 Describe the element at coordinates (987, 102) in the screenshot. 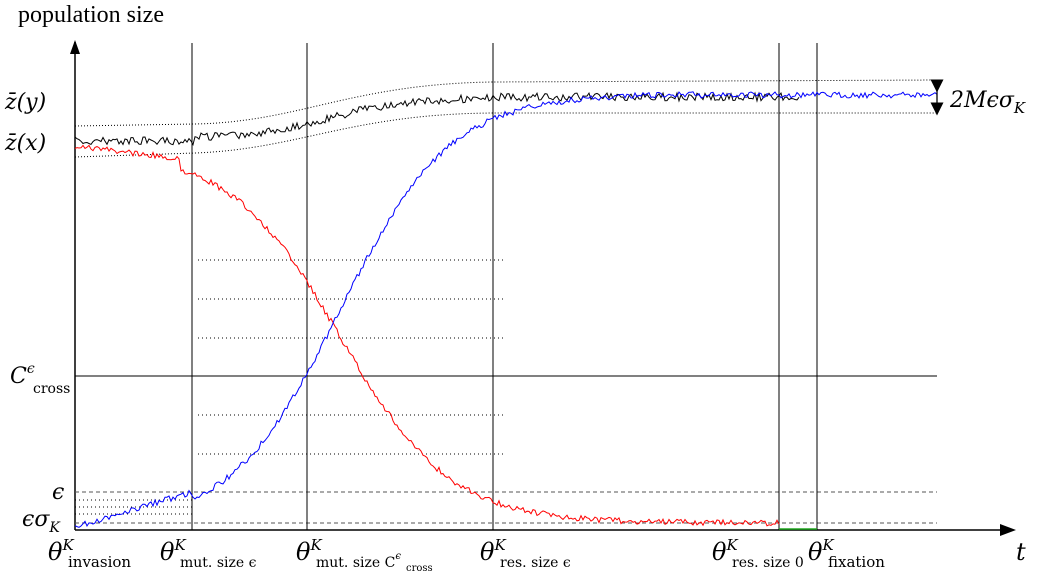

I see `band-width-label: 2MϵσK` at that location.